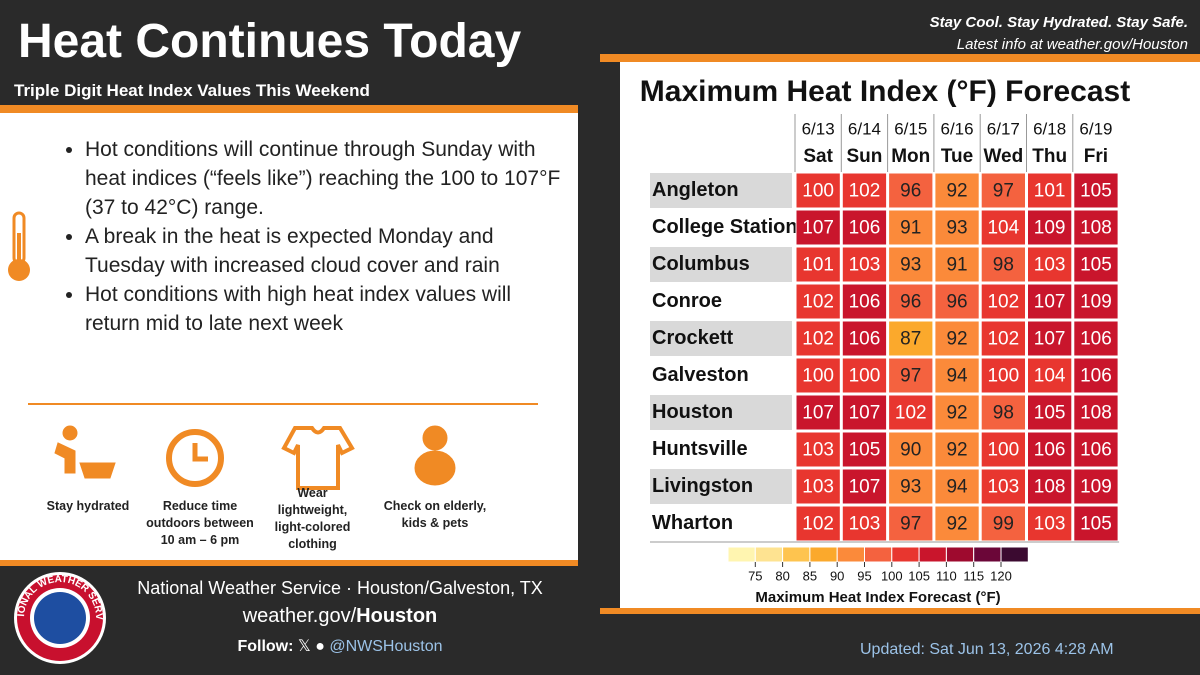 Image resolution: width=1200 pixels, height=675 pixels. I want to click on divider, so click(289, 563).